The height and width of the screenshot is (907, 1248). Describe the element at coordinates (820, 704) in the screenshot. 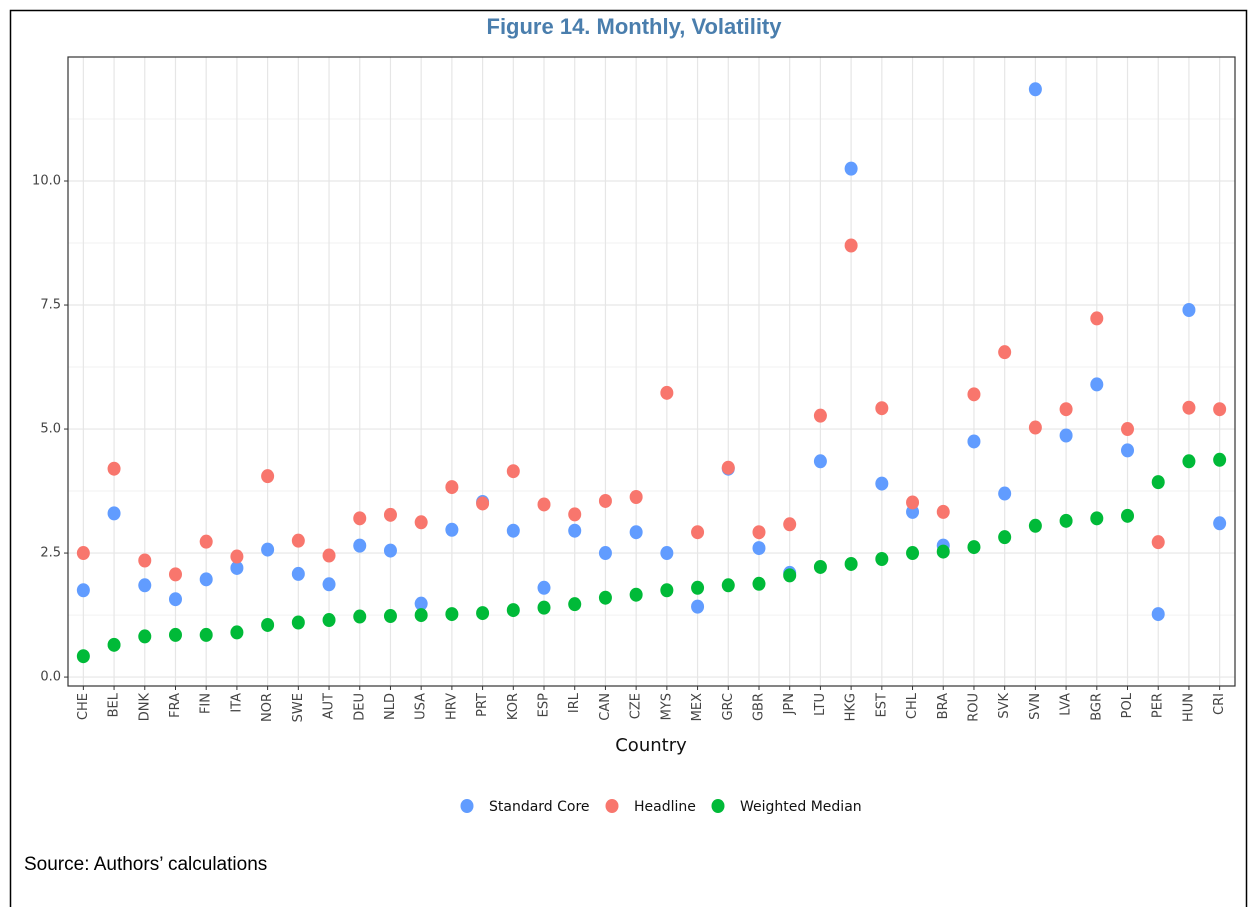

I see `x-tick-label: LTU` at that location.